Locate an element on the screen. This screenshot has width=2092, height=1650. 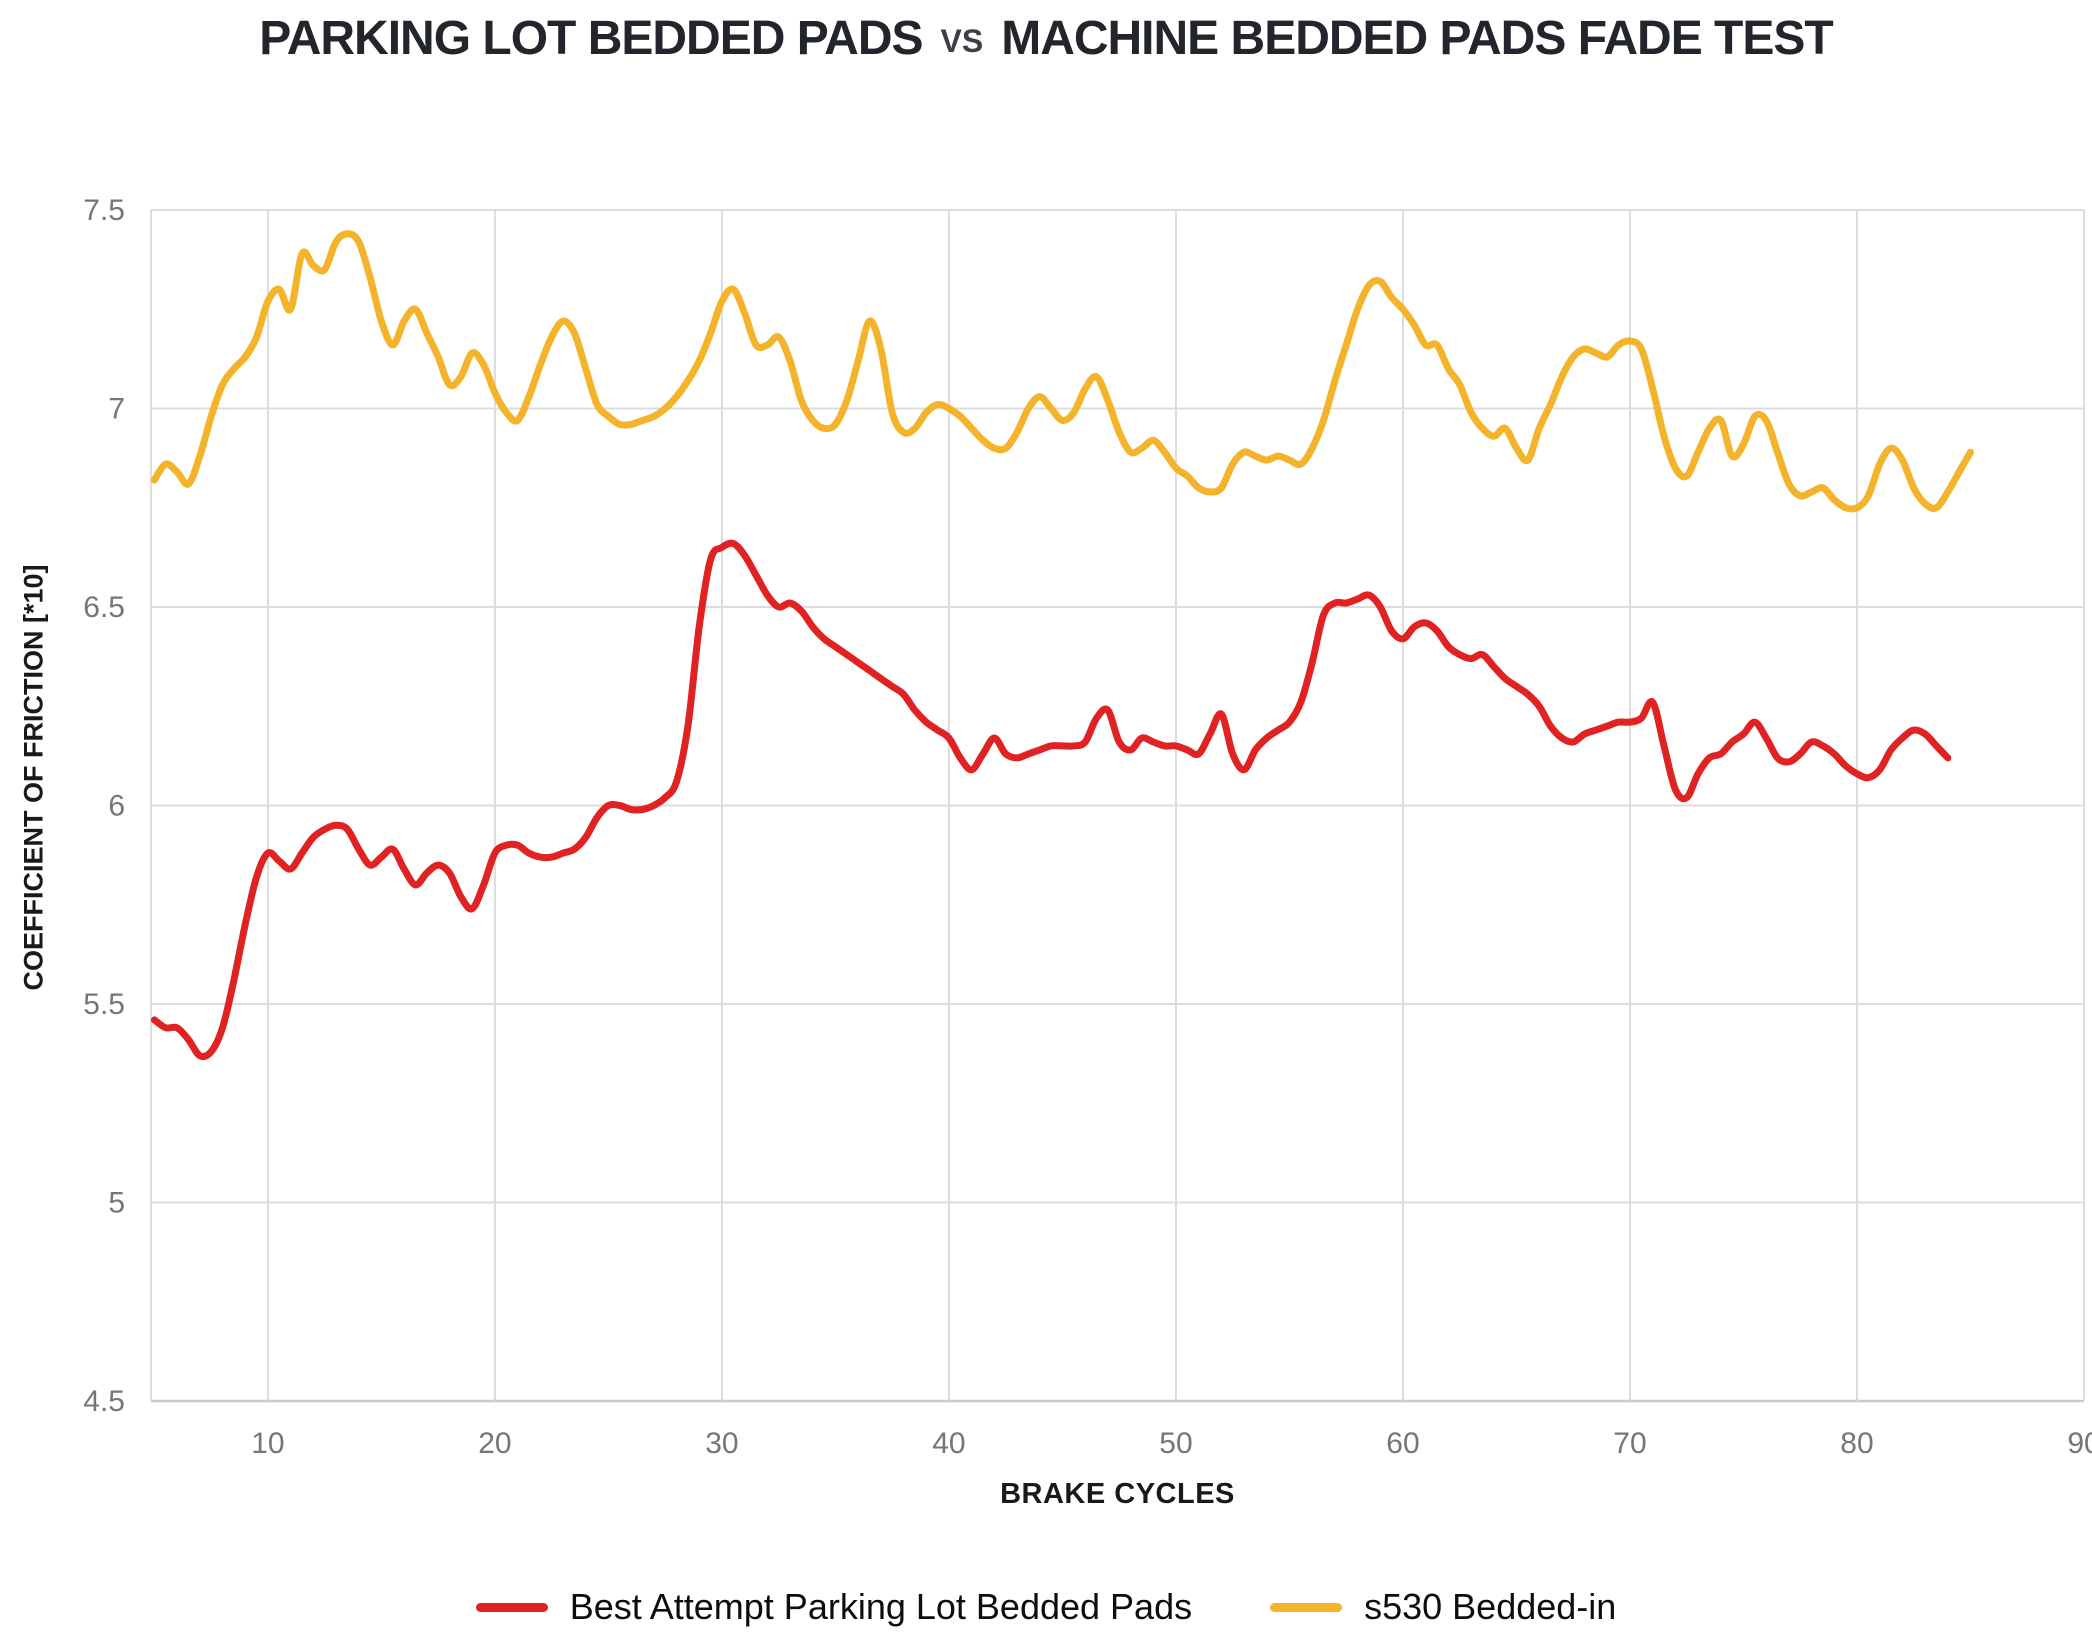
y-tick-label: 7.5 is located at coordinates (104, 210).